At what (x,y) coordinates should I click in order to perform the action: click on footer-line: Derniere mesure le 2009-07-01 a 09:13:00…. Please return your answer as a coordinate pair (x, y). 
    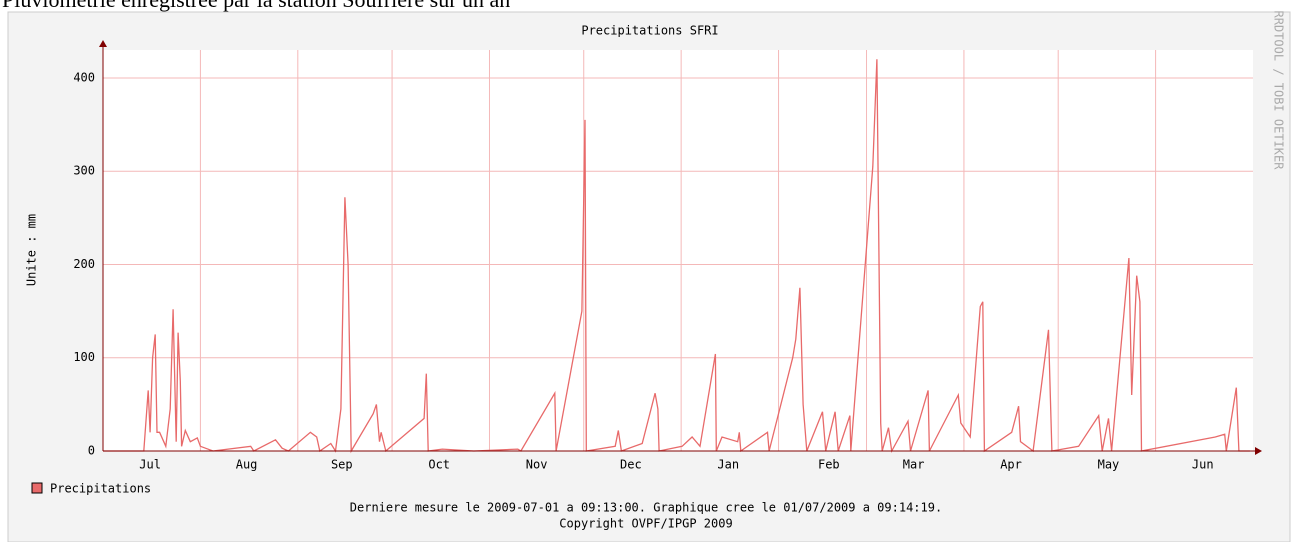
    Looking at the image, I should click on (646, 508).